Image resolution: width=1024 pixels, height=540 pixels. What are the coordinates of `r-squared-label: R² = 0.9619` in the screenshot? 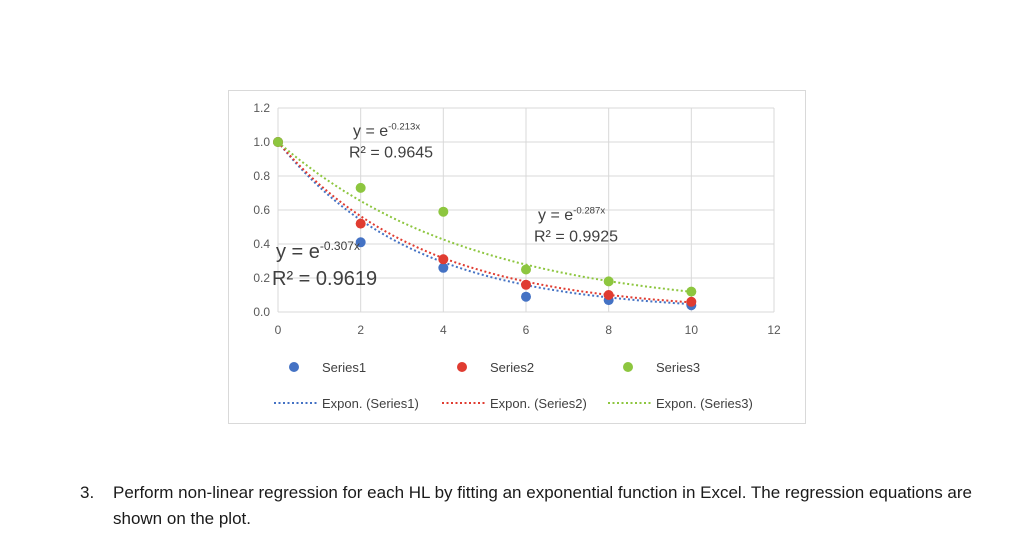 It's located at (324, 279).